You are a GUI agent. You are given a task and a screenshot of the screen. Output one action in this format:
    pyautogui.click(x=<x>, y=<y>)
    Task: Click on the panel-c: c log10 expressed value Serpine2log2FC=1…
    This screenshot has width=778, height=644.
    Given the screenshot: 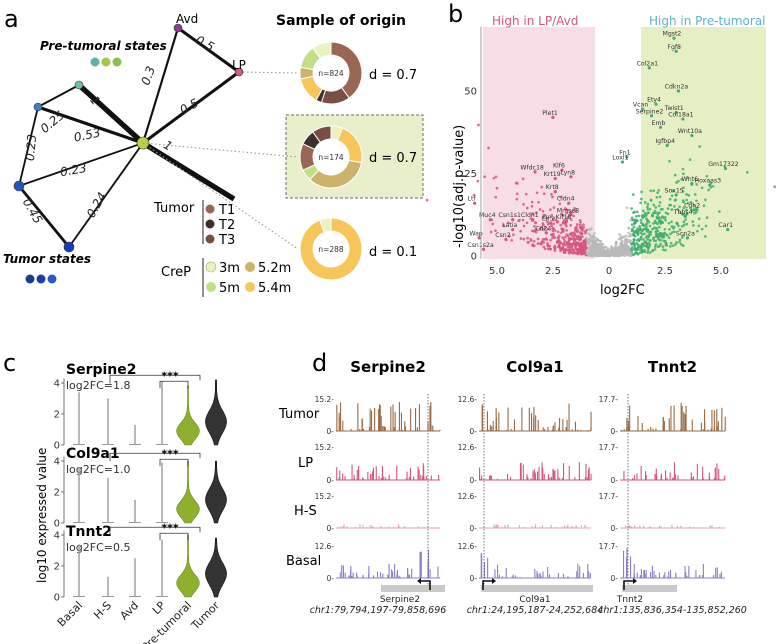 What is the action you would take?
    pyautogui.click(x=115, y=496)
    